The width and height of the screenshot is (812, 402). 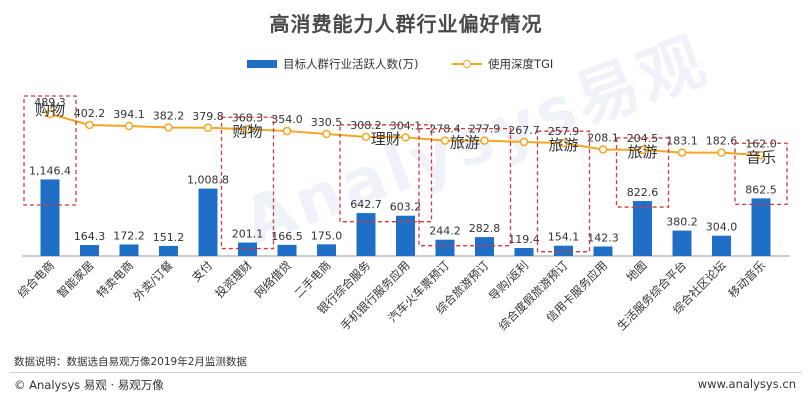 What do you see at coordinates (366, 125) in the screenshot?
I see `tgi-value-label: 308.2` at bounding box center [366, 125].